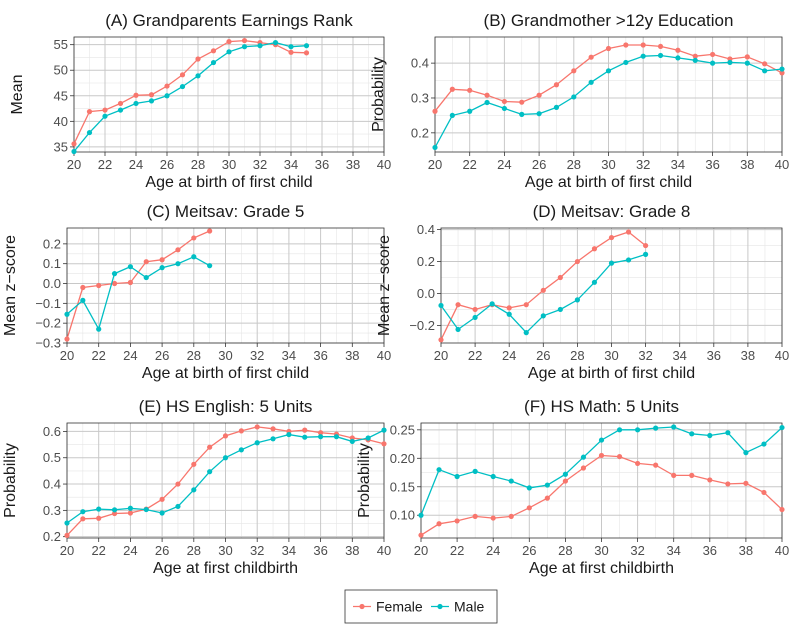 The image size is (793, 634). I want to click on y-tick-label: 0.3, so click(420, 97).